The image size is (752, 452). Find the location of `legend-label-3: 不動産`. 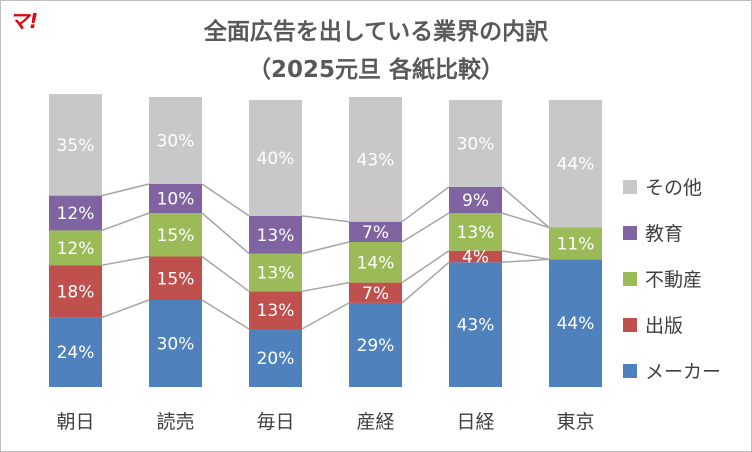

legend-label-3: 不動産 is located at coordinates (673, 280).